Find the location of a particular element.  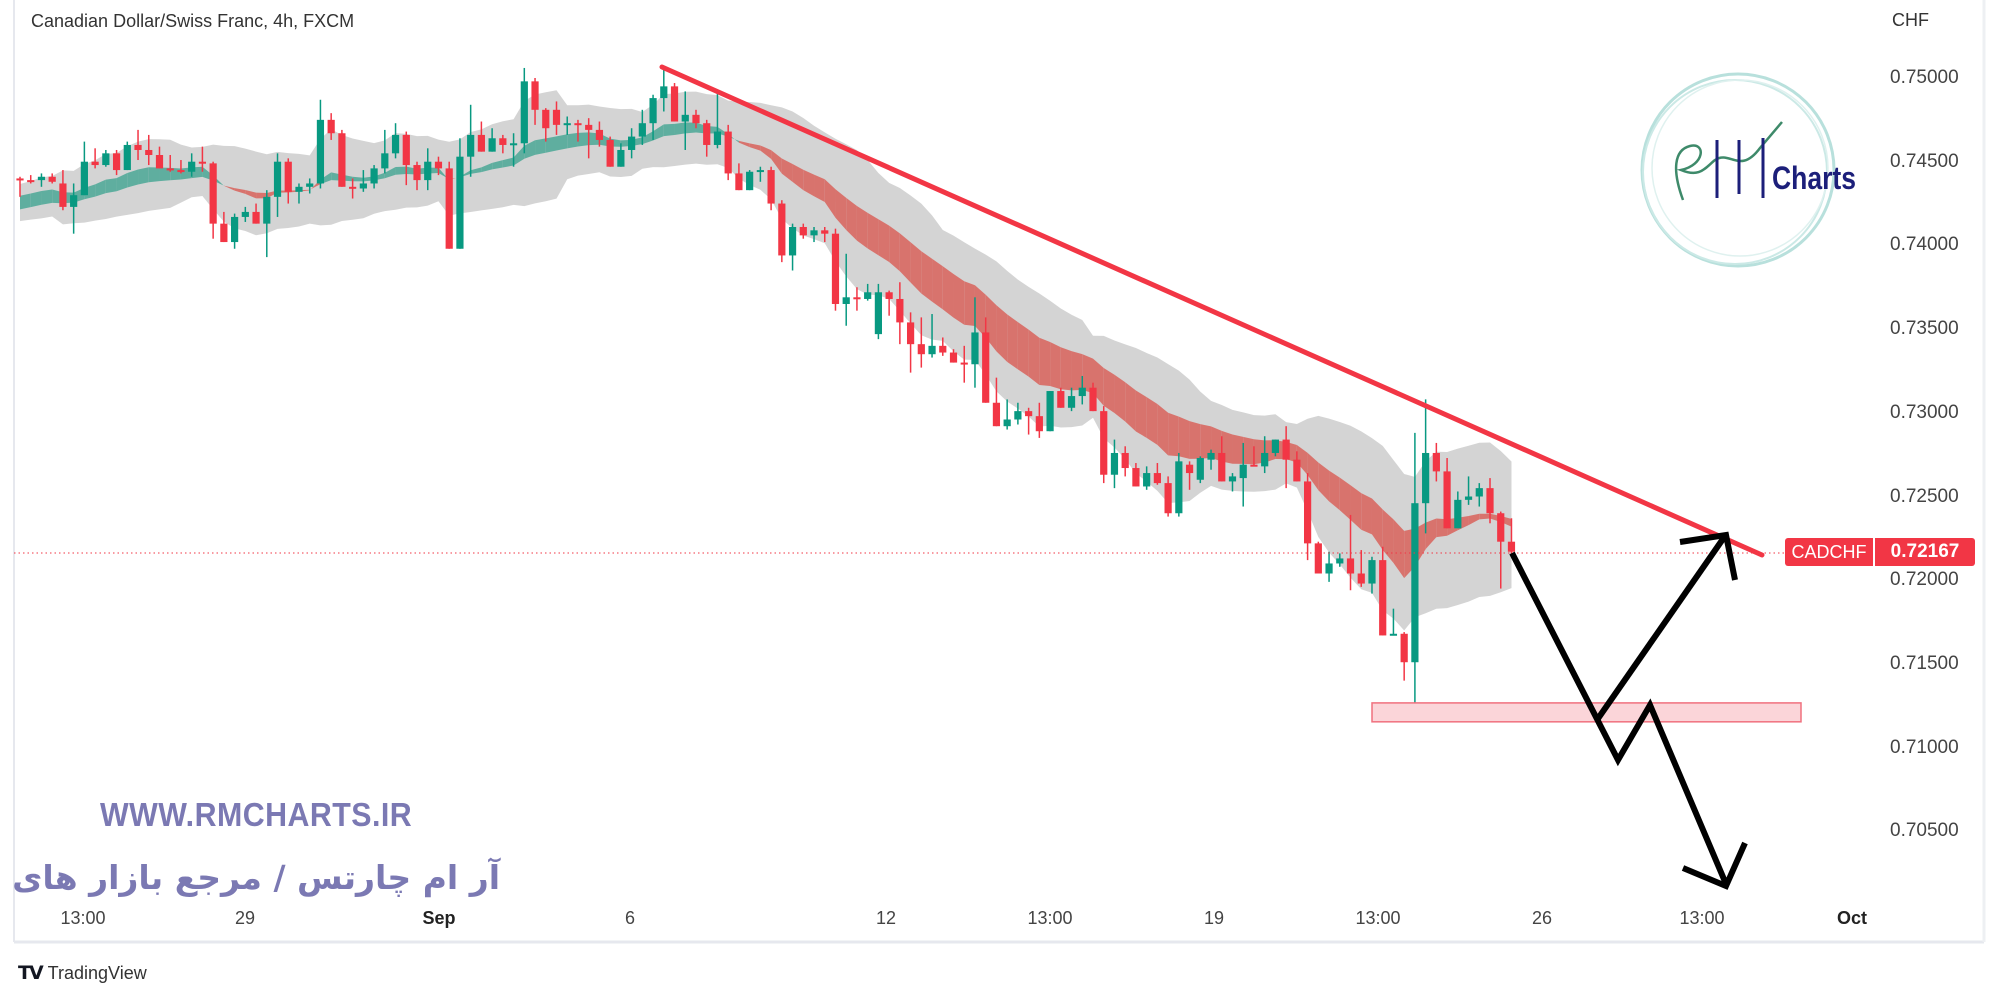

bearish-projection-path is located at coordinates (1619, 718).